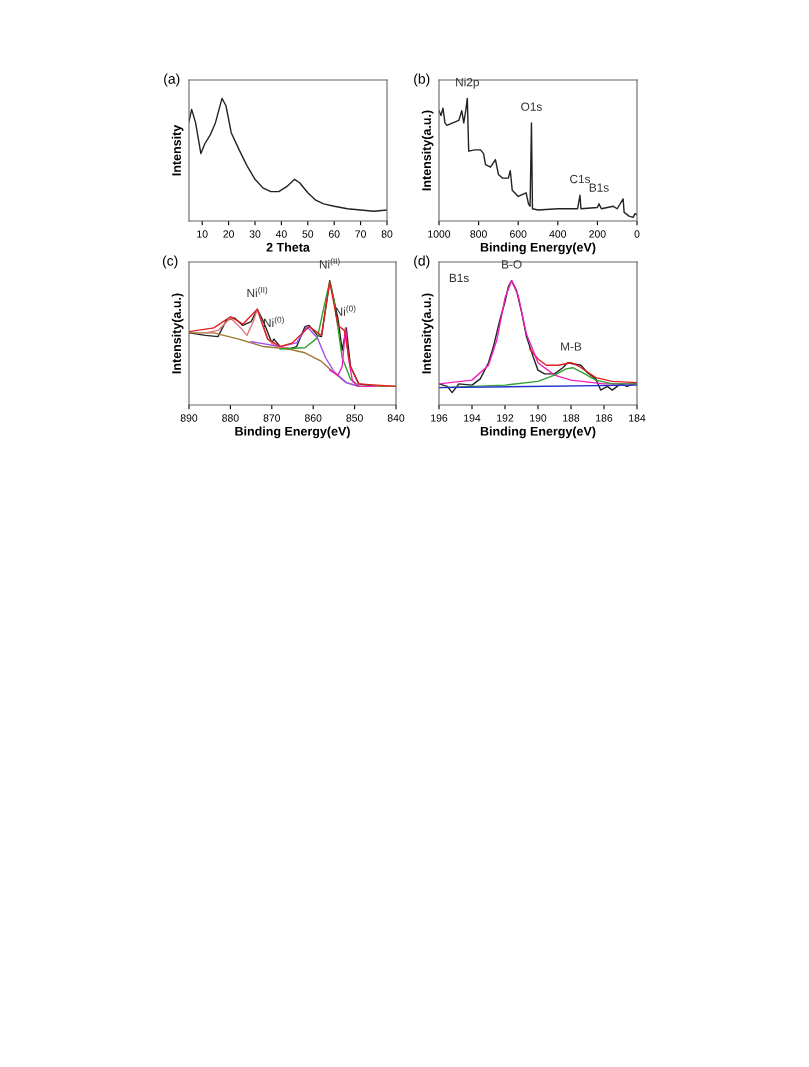 Image resolution: width=809 pixels, height=1067 pixels. I want to click on x-tick-label: 860, so click(313, 418).